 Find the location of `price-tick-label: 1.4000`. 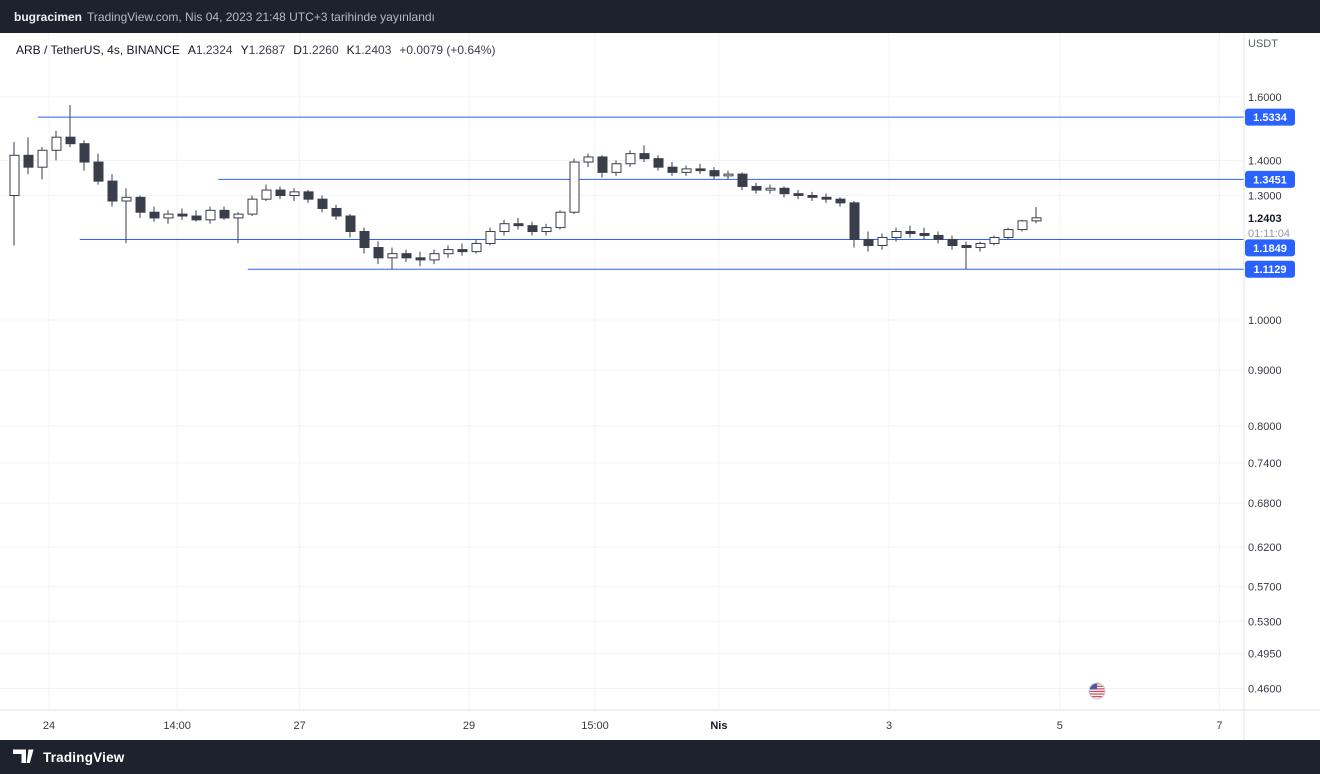

price-tick-label: 1.4000 is located at coordinates (1265, 161).